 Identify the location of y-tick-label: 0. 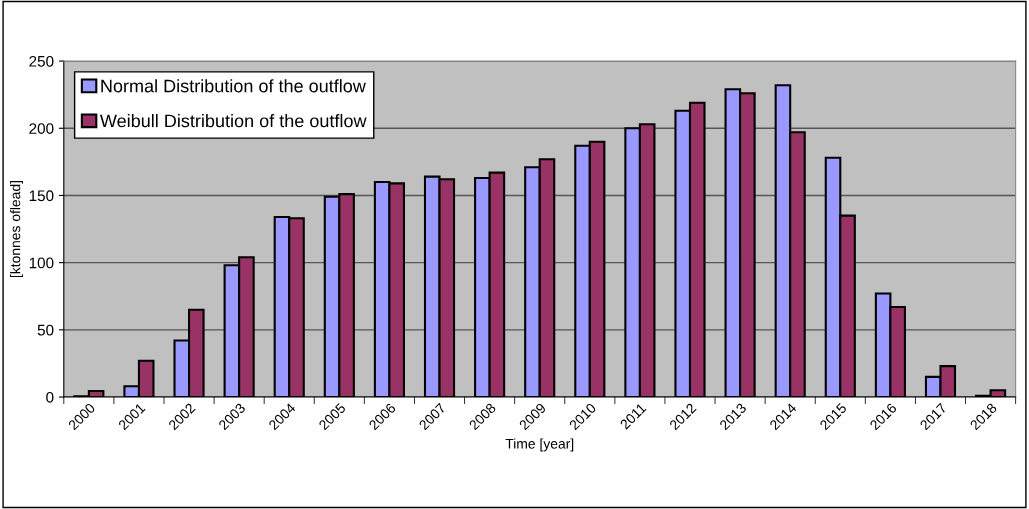
(50, 397).